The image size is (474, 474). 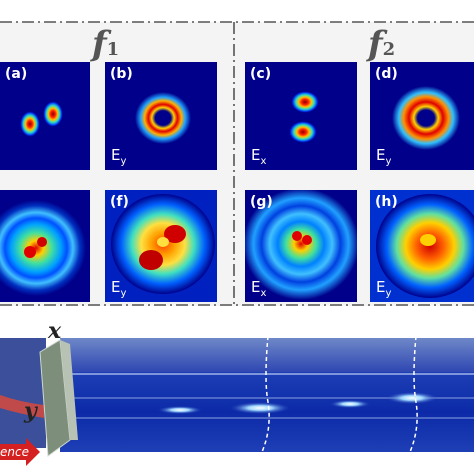 What do you see at coordinates (16, 74) in the screenshot?
I see `panel-tag-a: (a)` at bounding box center [16, 74].